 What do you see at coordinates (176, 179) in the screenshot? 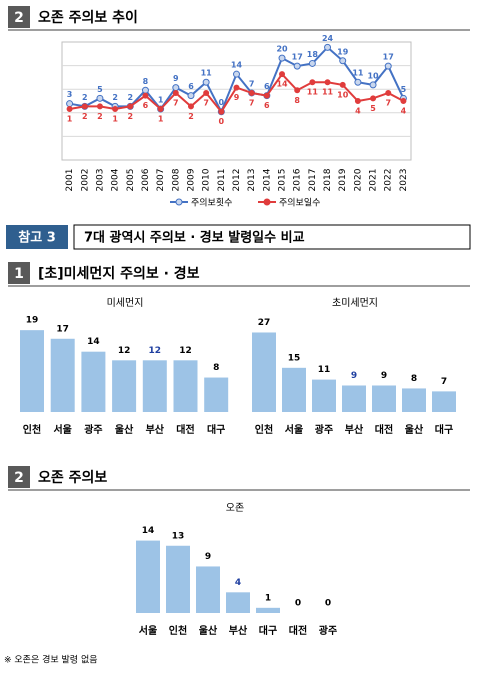
I see `x-tick-label: 2008` at bounding box center [176, 179].